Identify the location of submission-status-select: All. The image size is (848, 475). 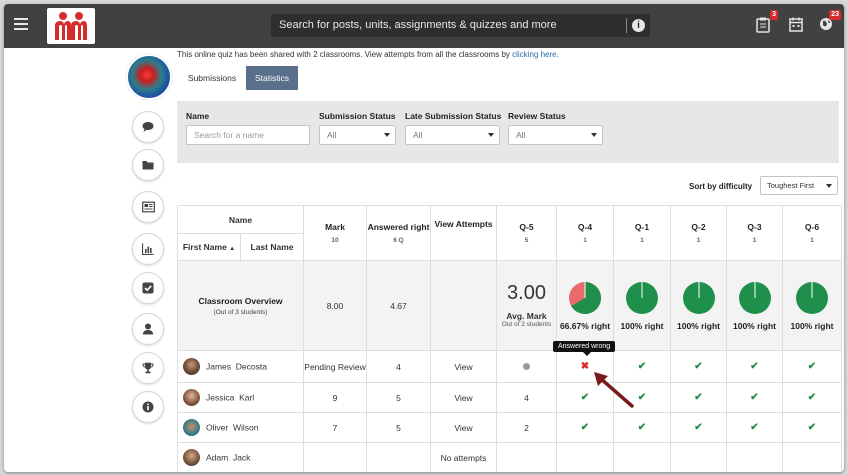
(357, 135).